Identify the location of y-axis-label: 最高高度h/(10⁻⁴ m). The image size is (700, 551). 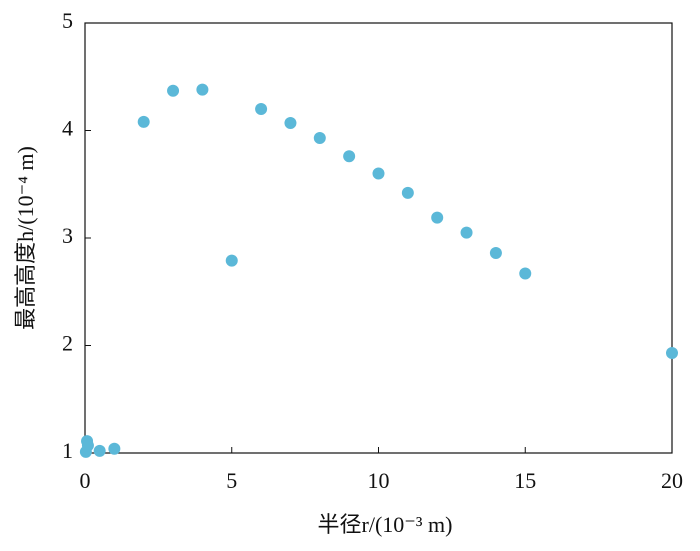
(25, 238).